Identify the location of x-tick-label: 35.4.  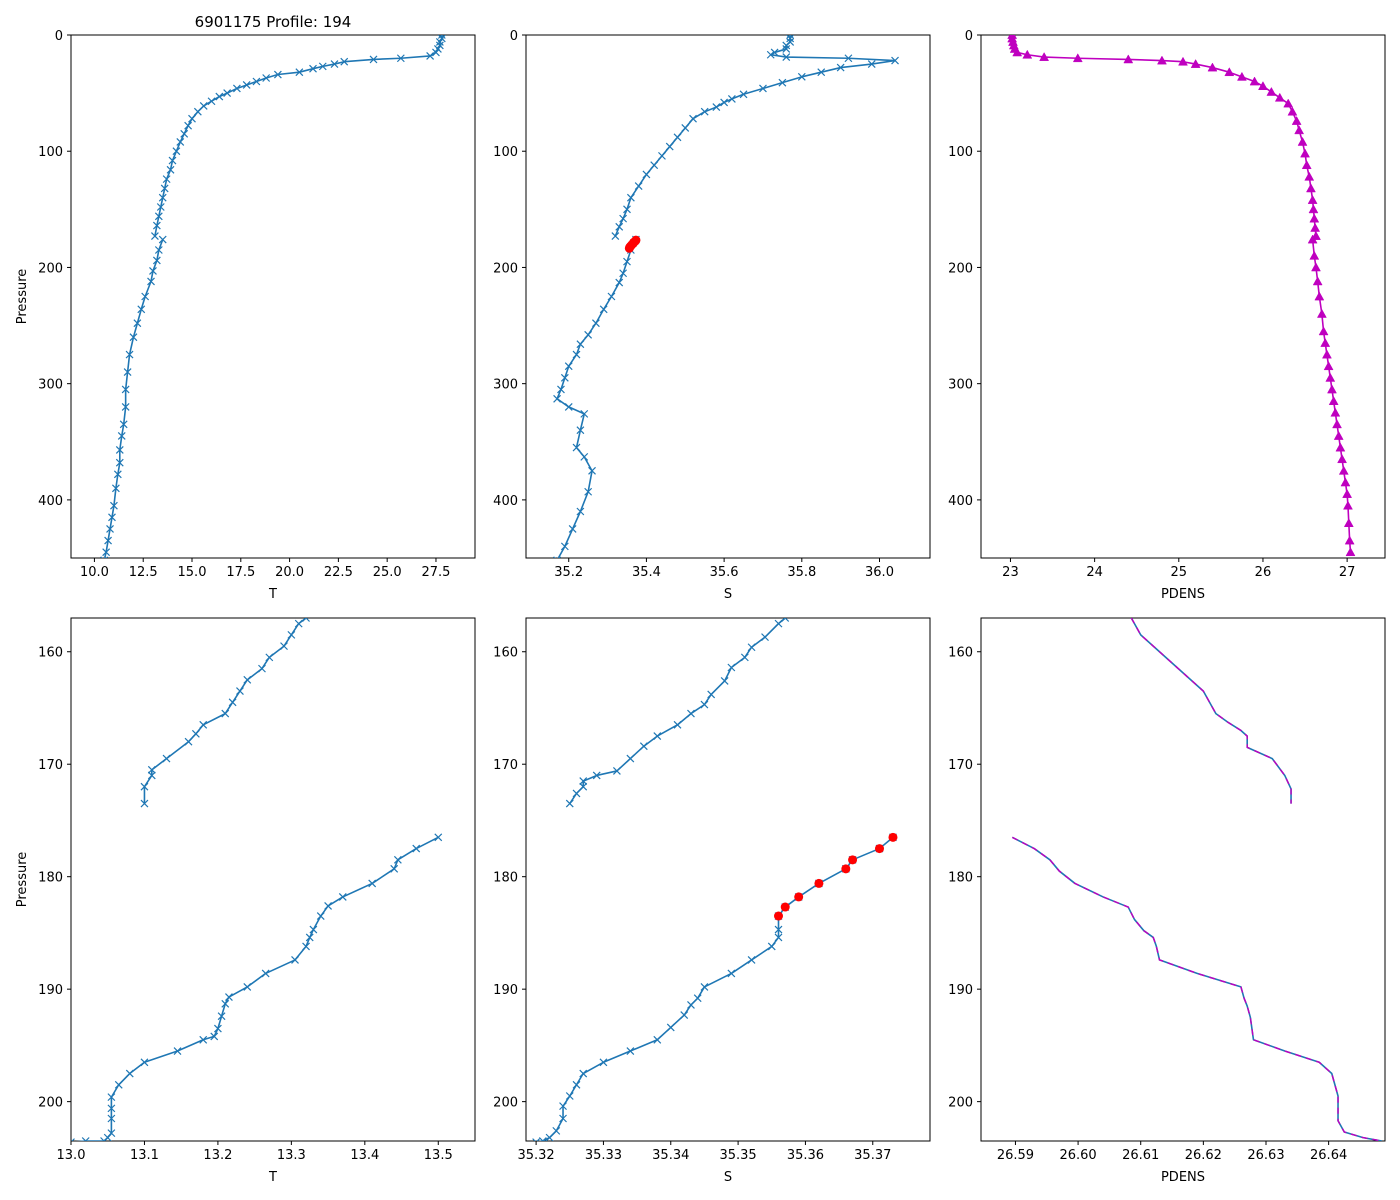
(646, 572).